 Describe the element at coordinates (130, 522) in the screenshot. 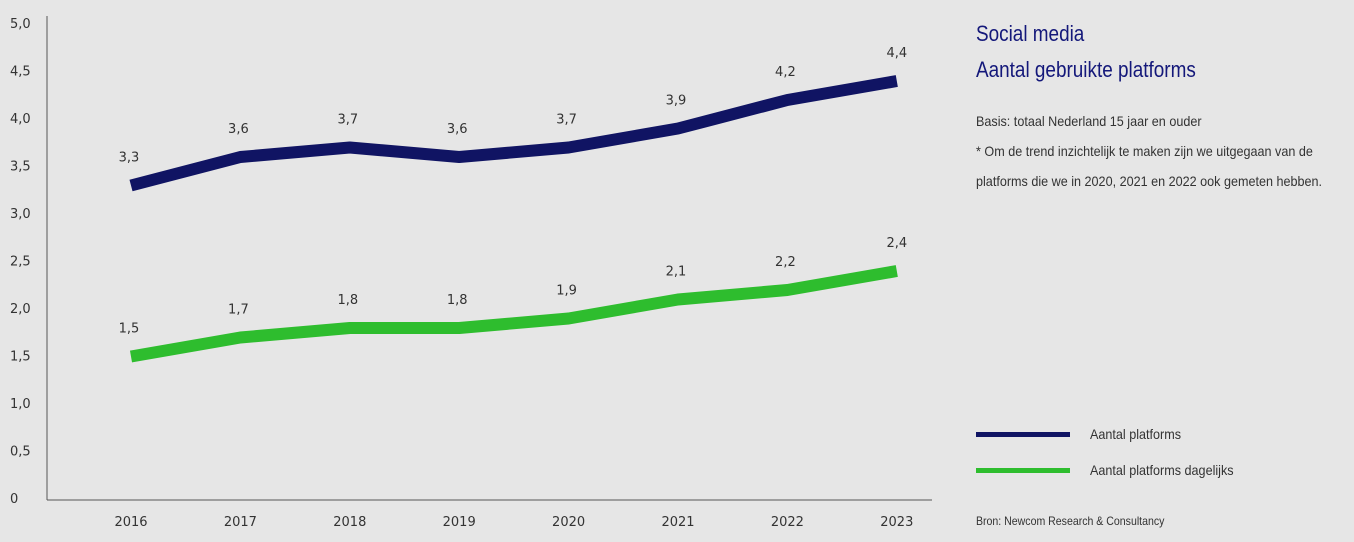

I see `x-tick-label: 2016` at that location.